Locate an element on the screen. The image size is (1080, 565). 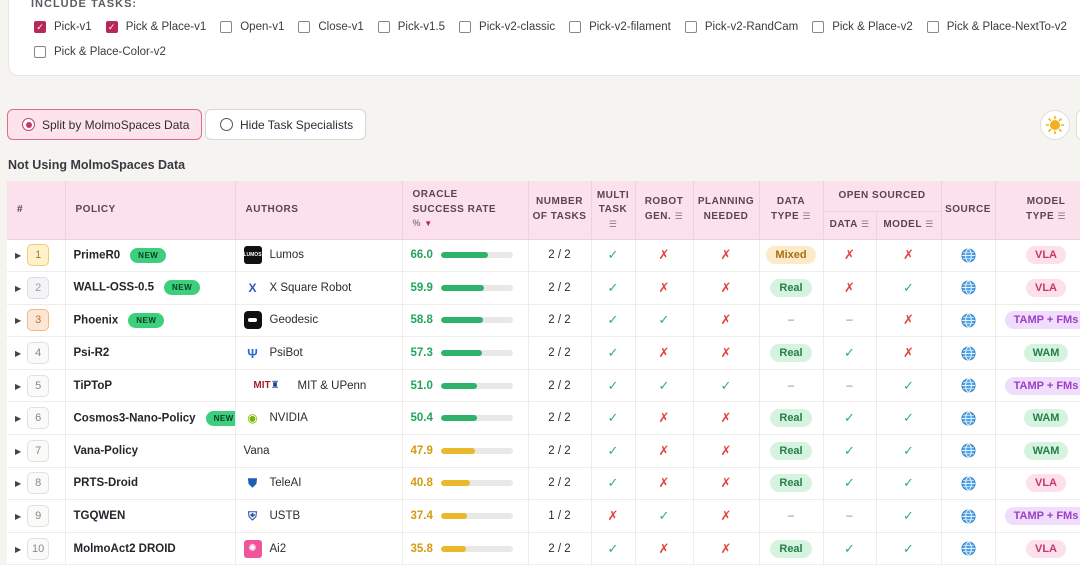
task-option: Pick & Place-NextTo-v2 is located at coordinates (997, 27).